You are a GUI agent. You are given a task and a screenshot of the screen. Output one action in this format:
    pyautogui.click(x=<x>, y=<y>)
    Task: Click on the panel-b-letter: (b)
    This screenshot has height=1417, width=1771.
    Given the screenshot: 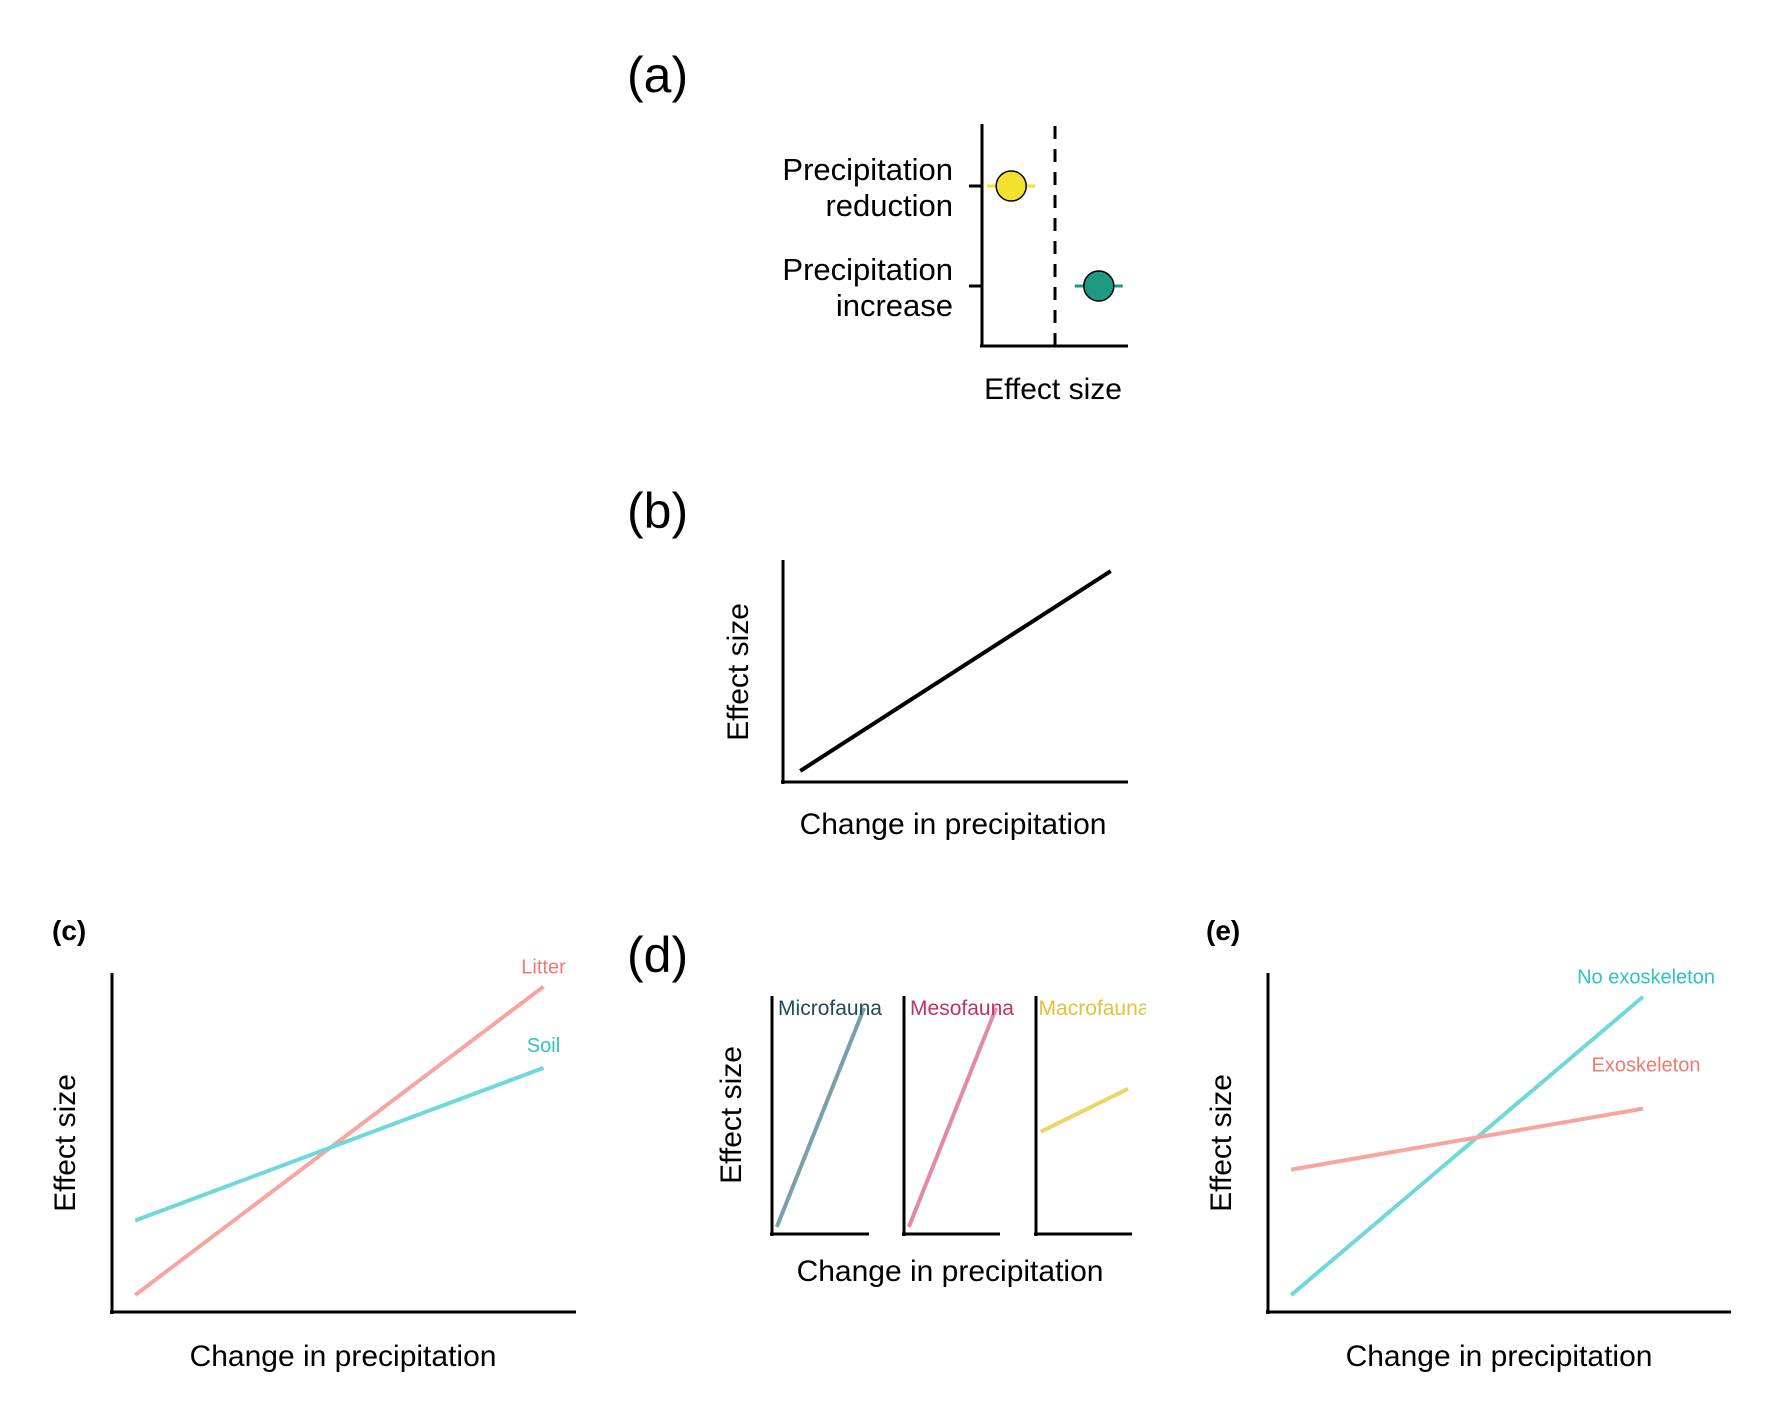 What is the action you would take?
    pyautogui.click(x=657, y=511)
    